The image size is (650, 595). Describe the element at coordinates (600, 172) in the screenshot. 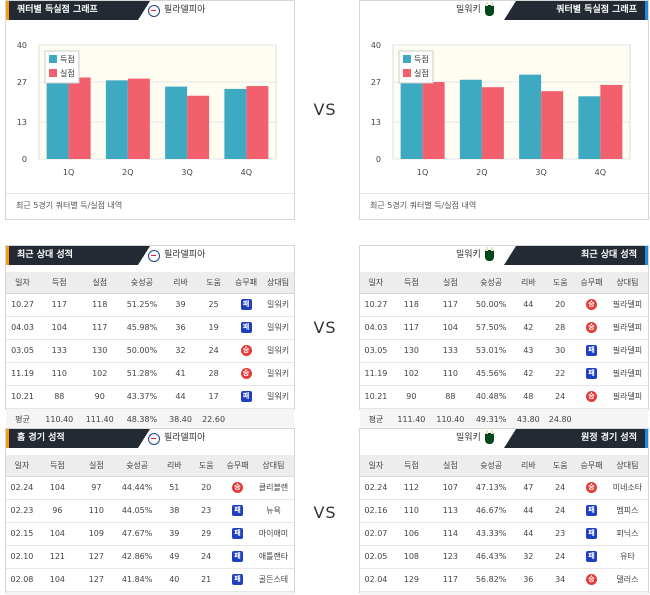

I see `x-tick-label: 4Q` at that location.